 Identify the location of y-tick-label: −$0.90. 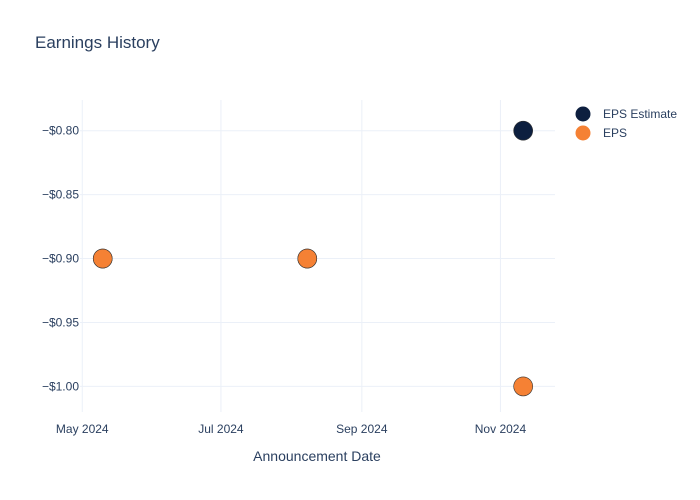
(60, 259).